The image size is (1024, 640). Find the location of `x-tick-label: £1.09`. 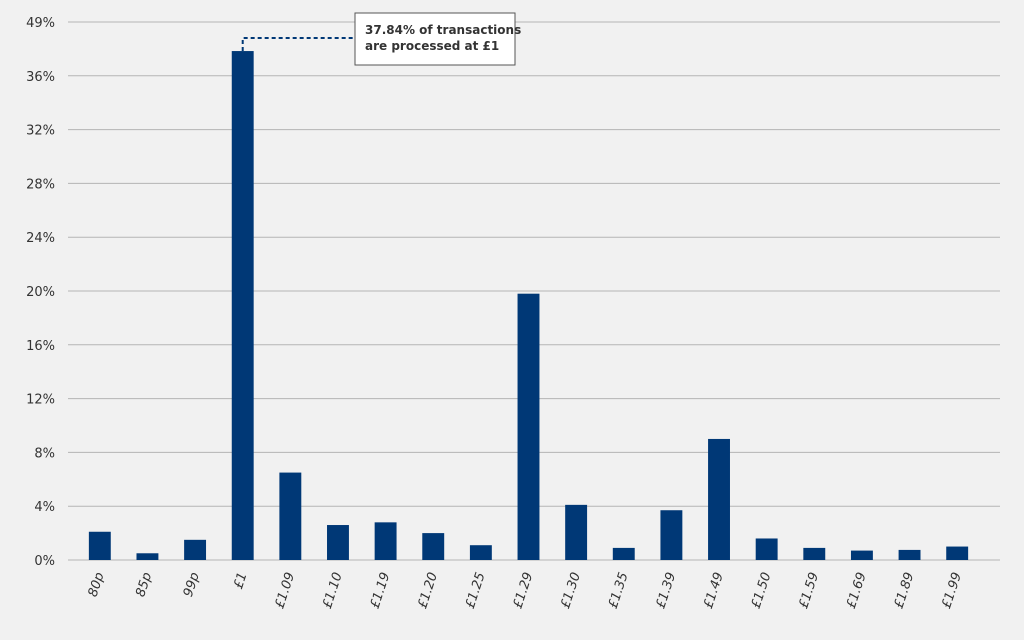

x-tick-label: £1.09 is located at coordinates (285, 591).